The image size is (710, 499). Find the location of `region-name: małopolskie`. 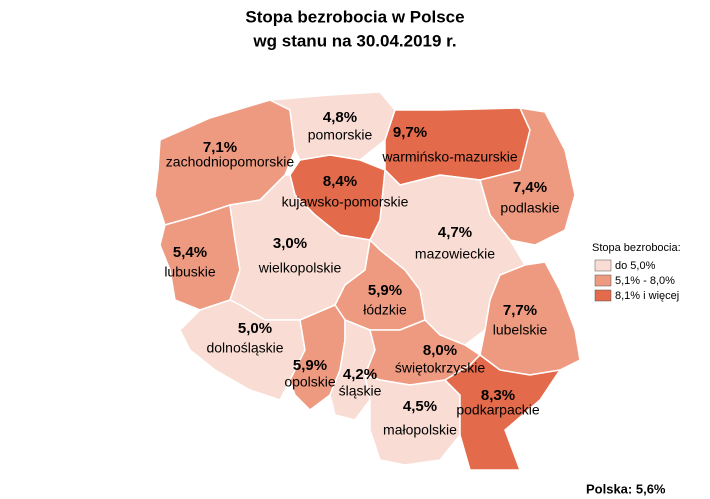

region-name: małopolskie is located at coordinates (420, 430).